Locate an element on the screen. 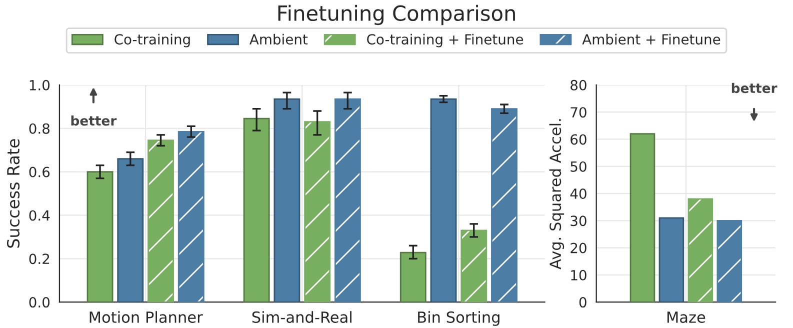 The width and height of the screenshot is (793, 328). y-axis-title: Success Rate is located at coordinates (13, 193).